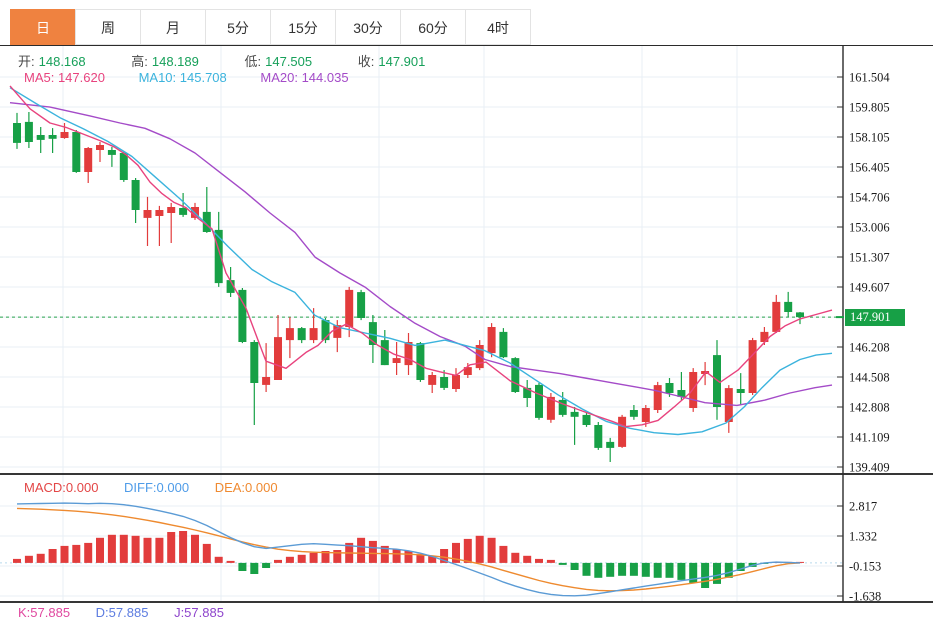 Image resolution: width=933 pixels, height=620 pixels. What do you see at coordinates (859, 552) in the screenshot?
I see `macd-axis: 2.817 1.332 -0.153 -1.638` at bounding box center [859, 552].